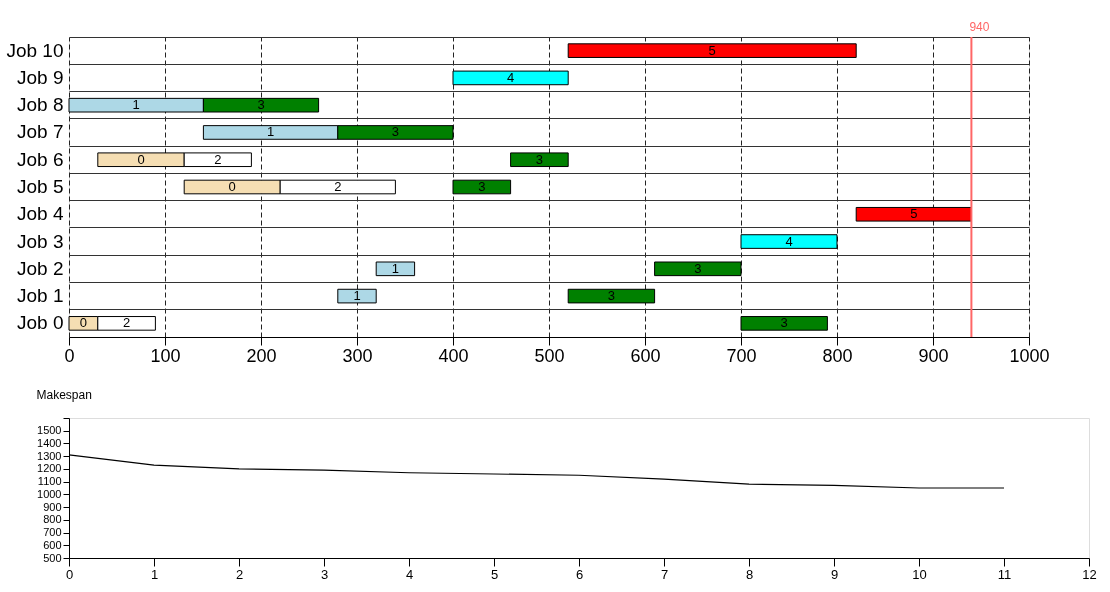 This screenshot has width=1110, height=592. What do you see at coordinates (1004, 574) in the screenshot?
I see `x-tick-label: 11` at bounding box center [1004, 574].